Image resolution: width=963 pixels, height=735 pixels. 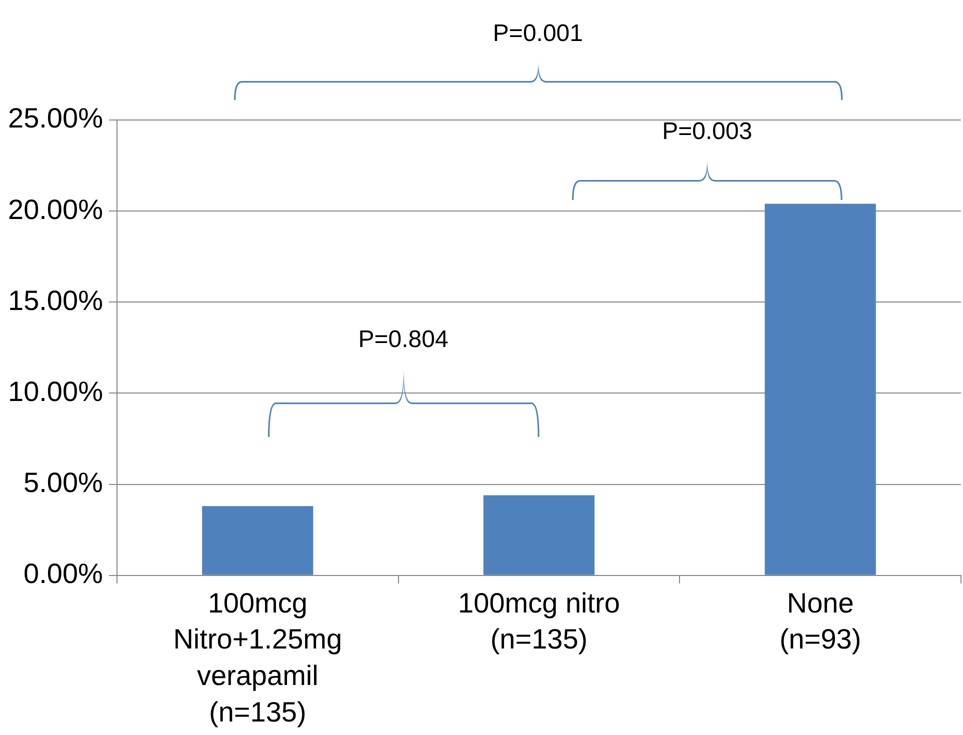 What do you see at coordinates (707, 132) in the screenshot?
I see `annotation: P=0.003` at bounding box center [707, 132].